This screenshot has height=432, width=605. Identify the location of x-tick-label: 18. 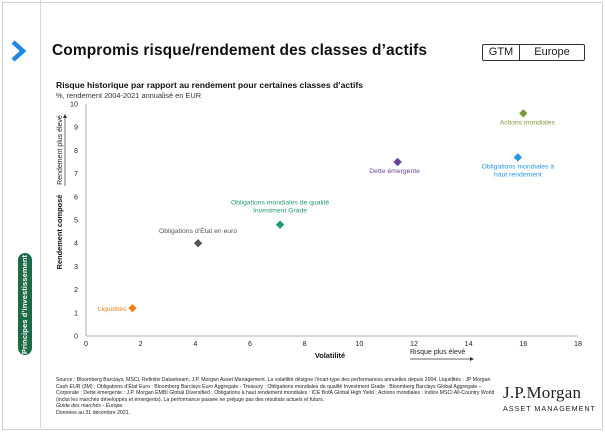
(578, 343).